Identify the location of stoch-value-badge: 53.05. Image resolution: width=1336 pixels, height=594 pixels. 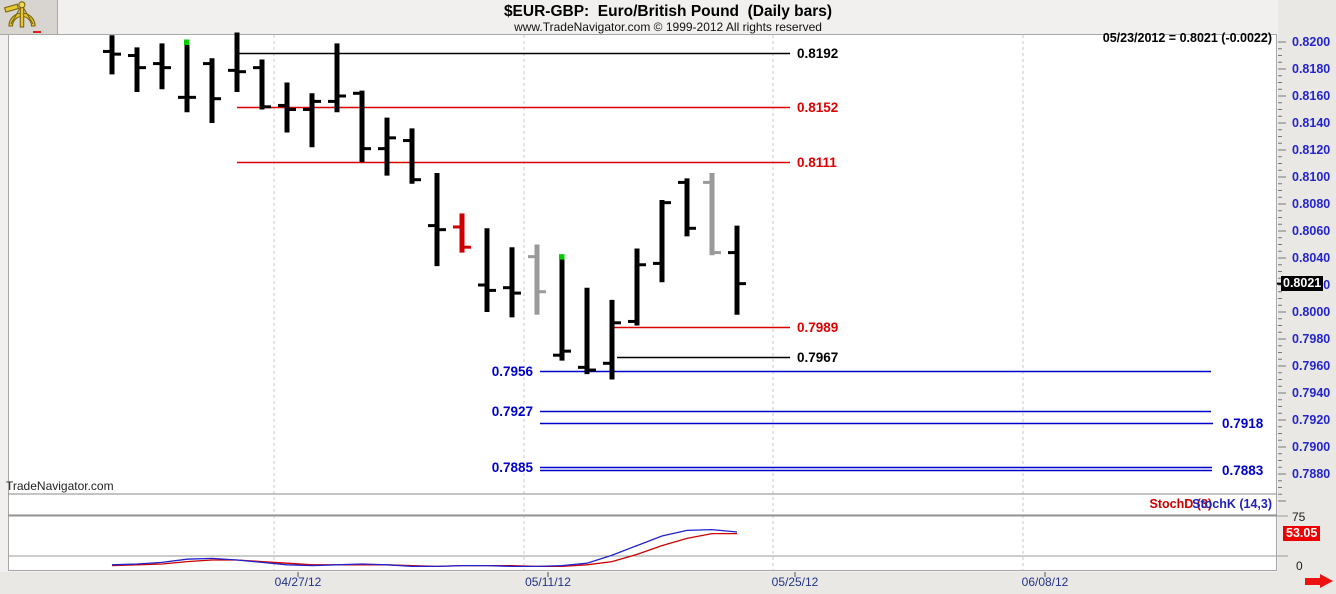
(1302, 533).